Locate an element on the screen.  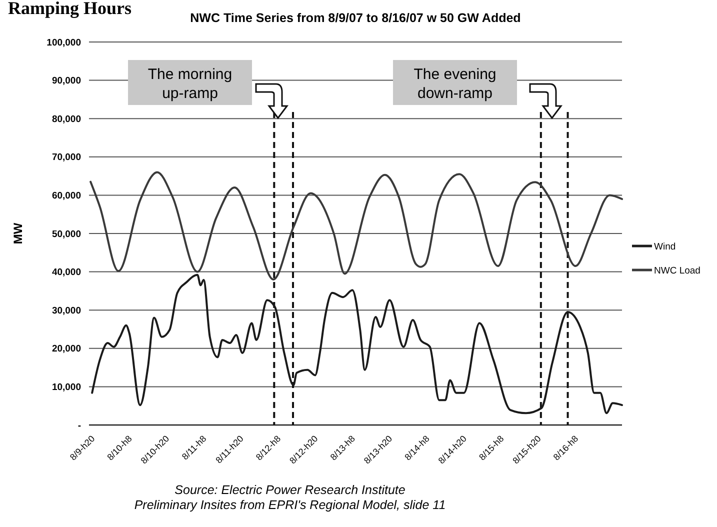
y-tick-label: - is located at coordinates (79, 426).